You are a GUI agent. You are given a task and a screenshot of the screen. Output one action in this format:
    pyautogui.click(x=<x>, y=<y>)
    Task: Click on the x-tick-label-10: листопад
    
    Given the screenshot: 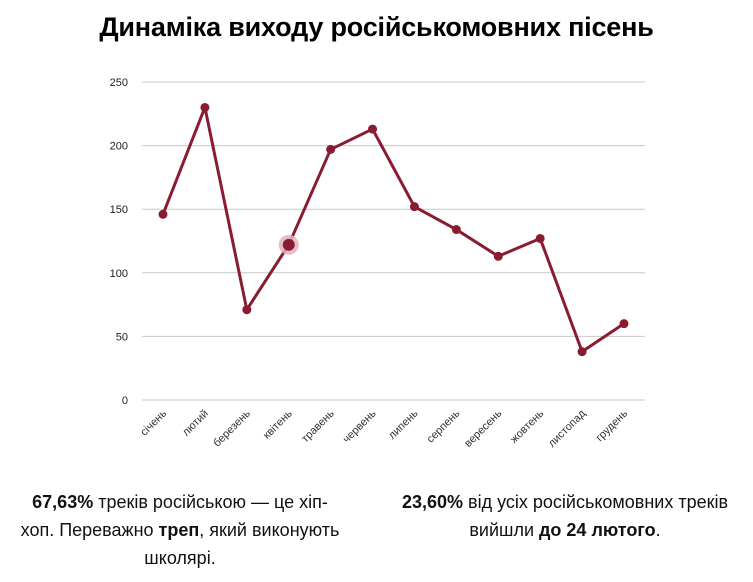 What is the action you would take?
    pyautogui.click(x=567, y=428)
    